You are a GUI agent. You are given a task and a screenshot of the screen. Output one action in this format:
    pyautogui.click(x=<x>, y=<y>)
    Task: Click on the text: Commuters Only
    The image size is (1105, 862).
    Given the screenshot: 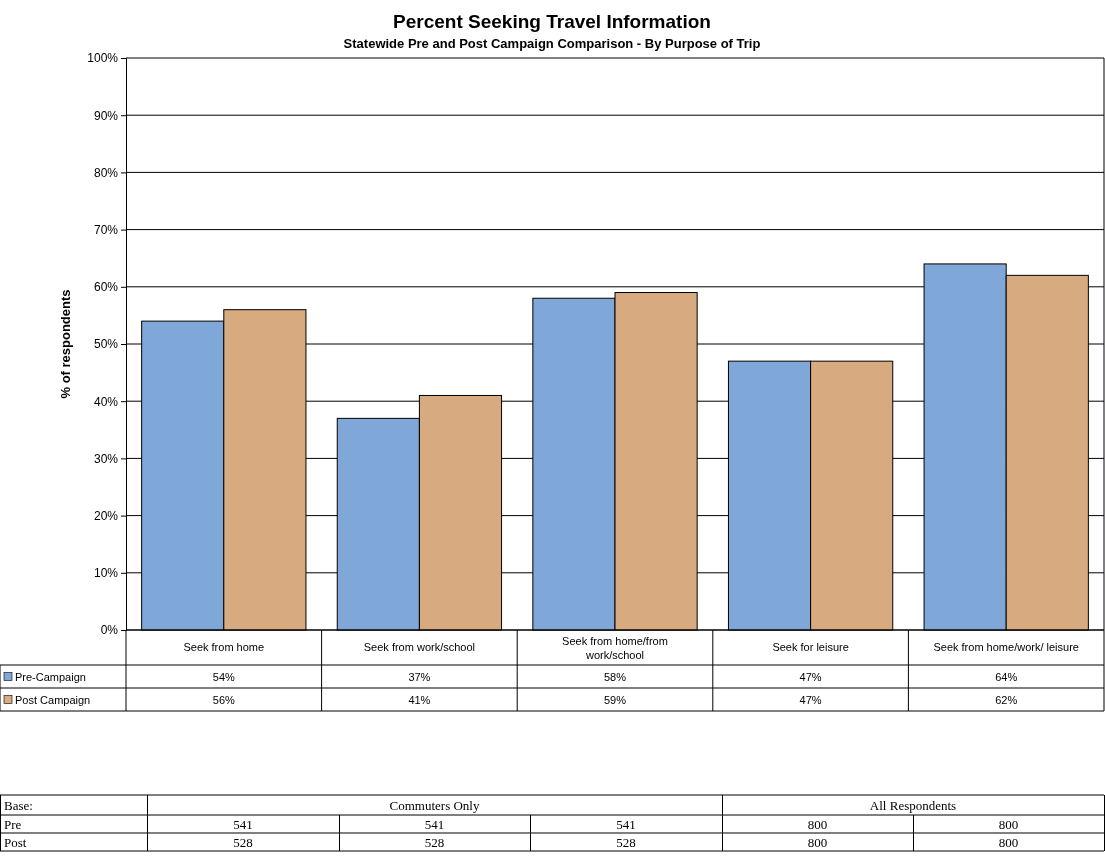 What is the action you would take?
    pyautogui.click(x=434, y=805)
    